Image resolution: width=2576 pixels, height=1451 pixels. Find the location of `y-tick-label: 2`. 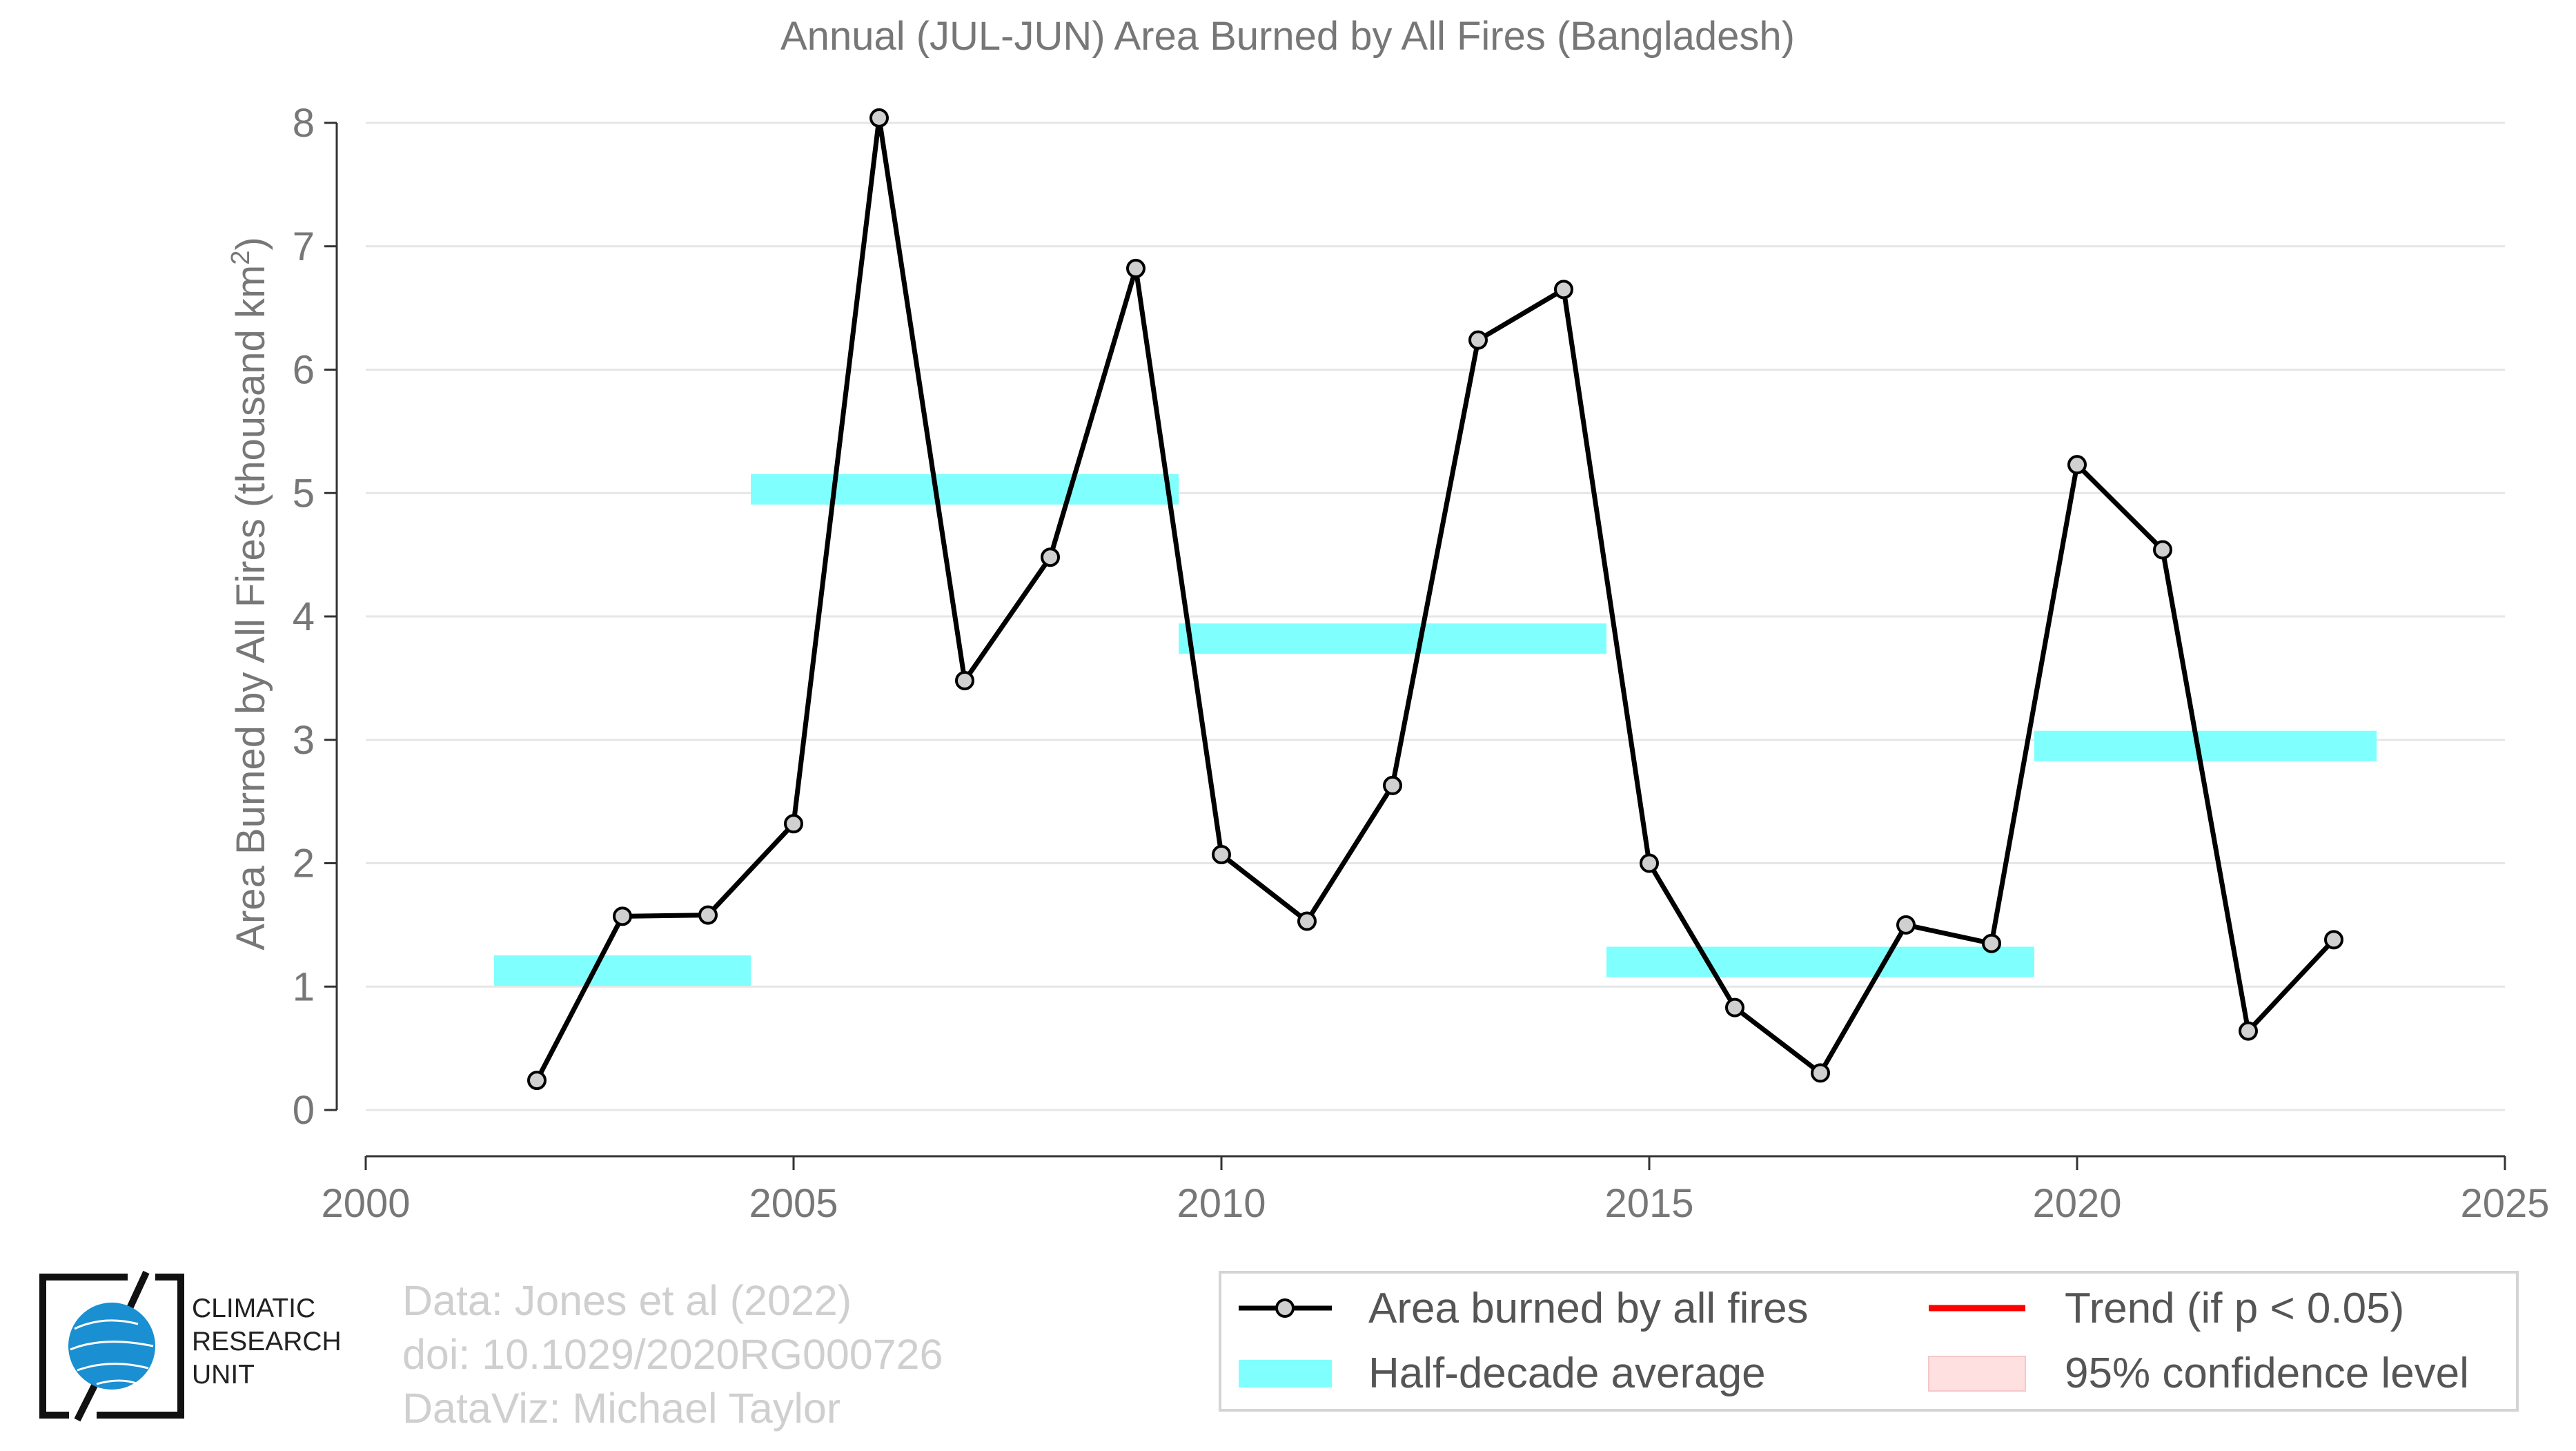

y-tick-label: 2 is located at coordinates (304, 863).